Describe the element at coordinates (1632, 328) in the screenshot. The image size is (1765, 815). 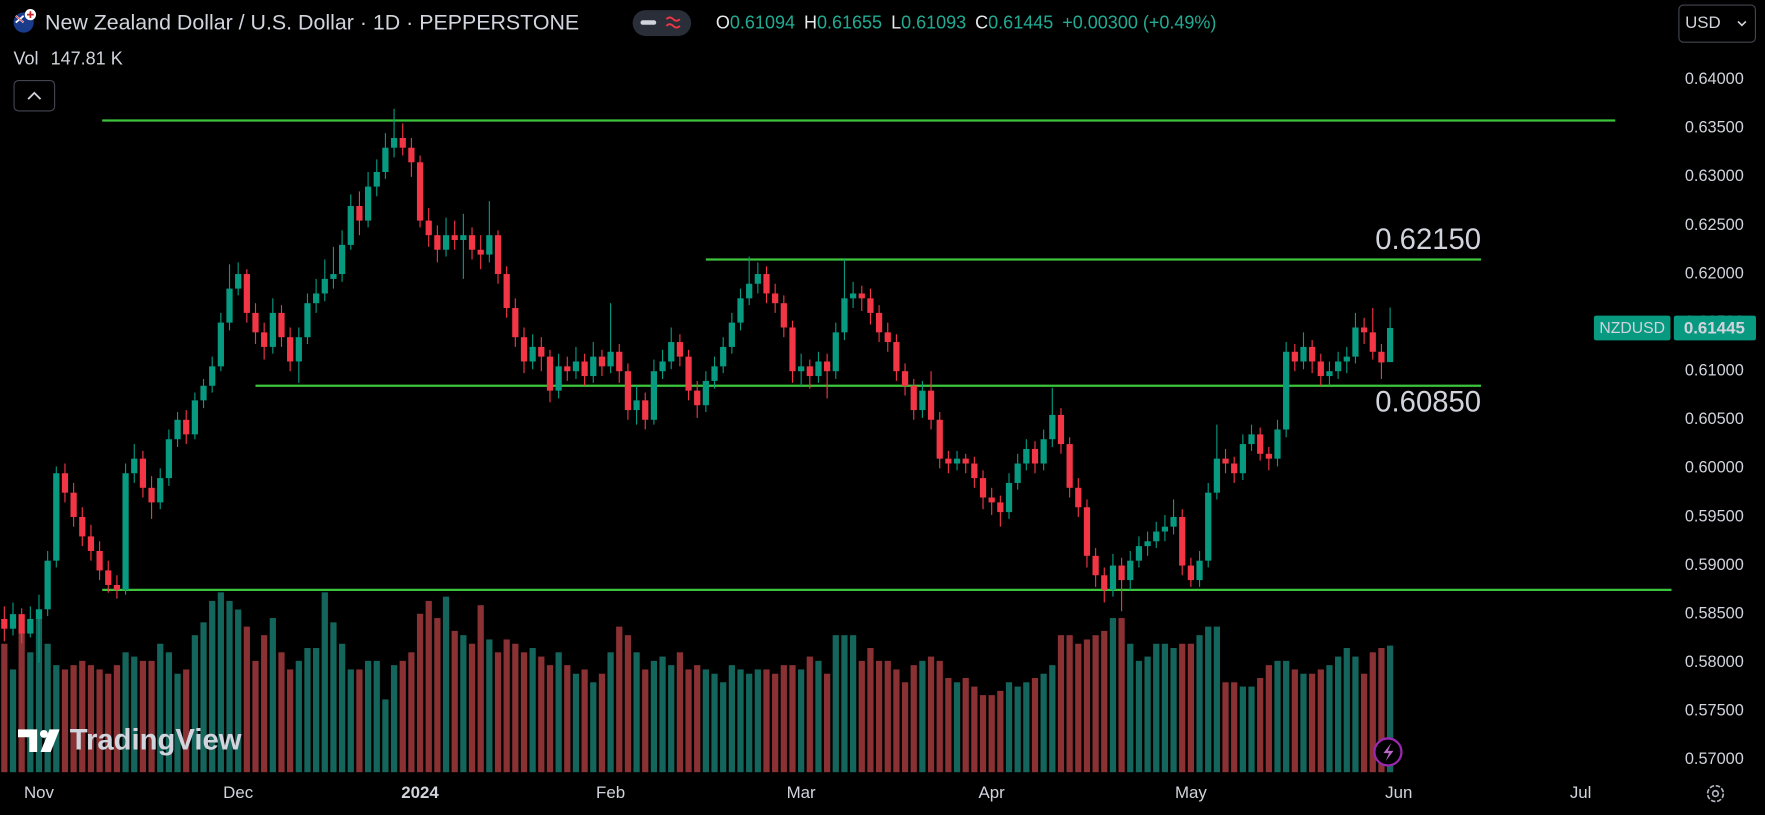
I see `symbol-tag` at that location.